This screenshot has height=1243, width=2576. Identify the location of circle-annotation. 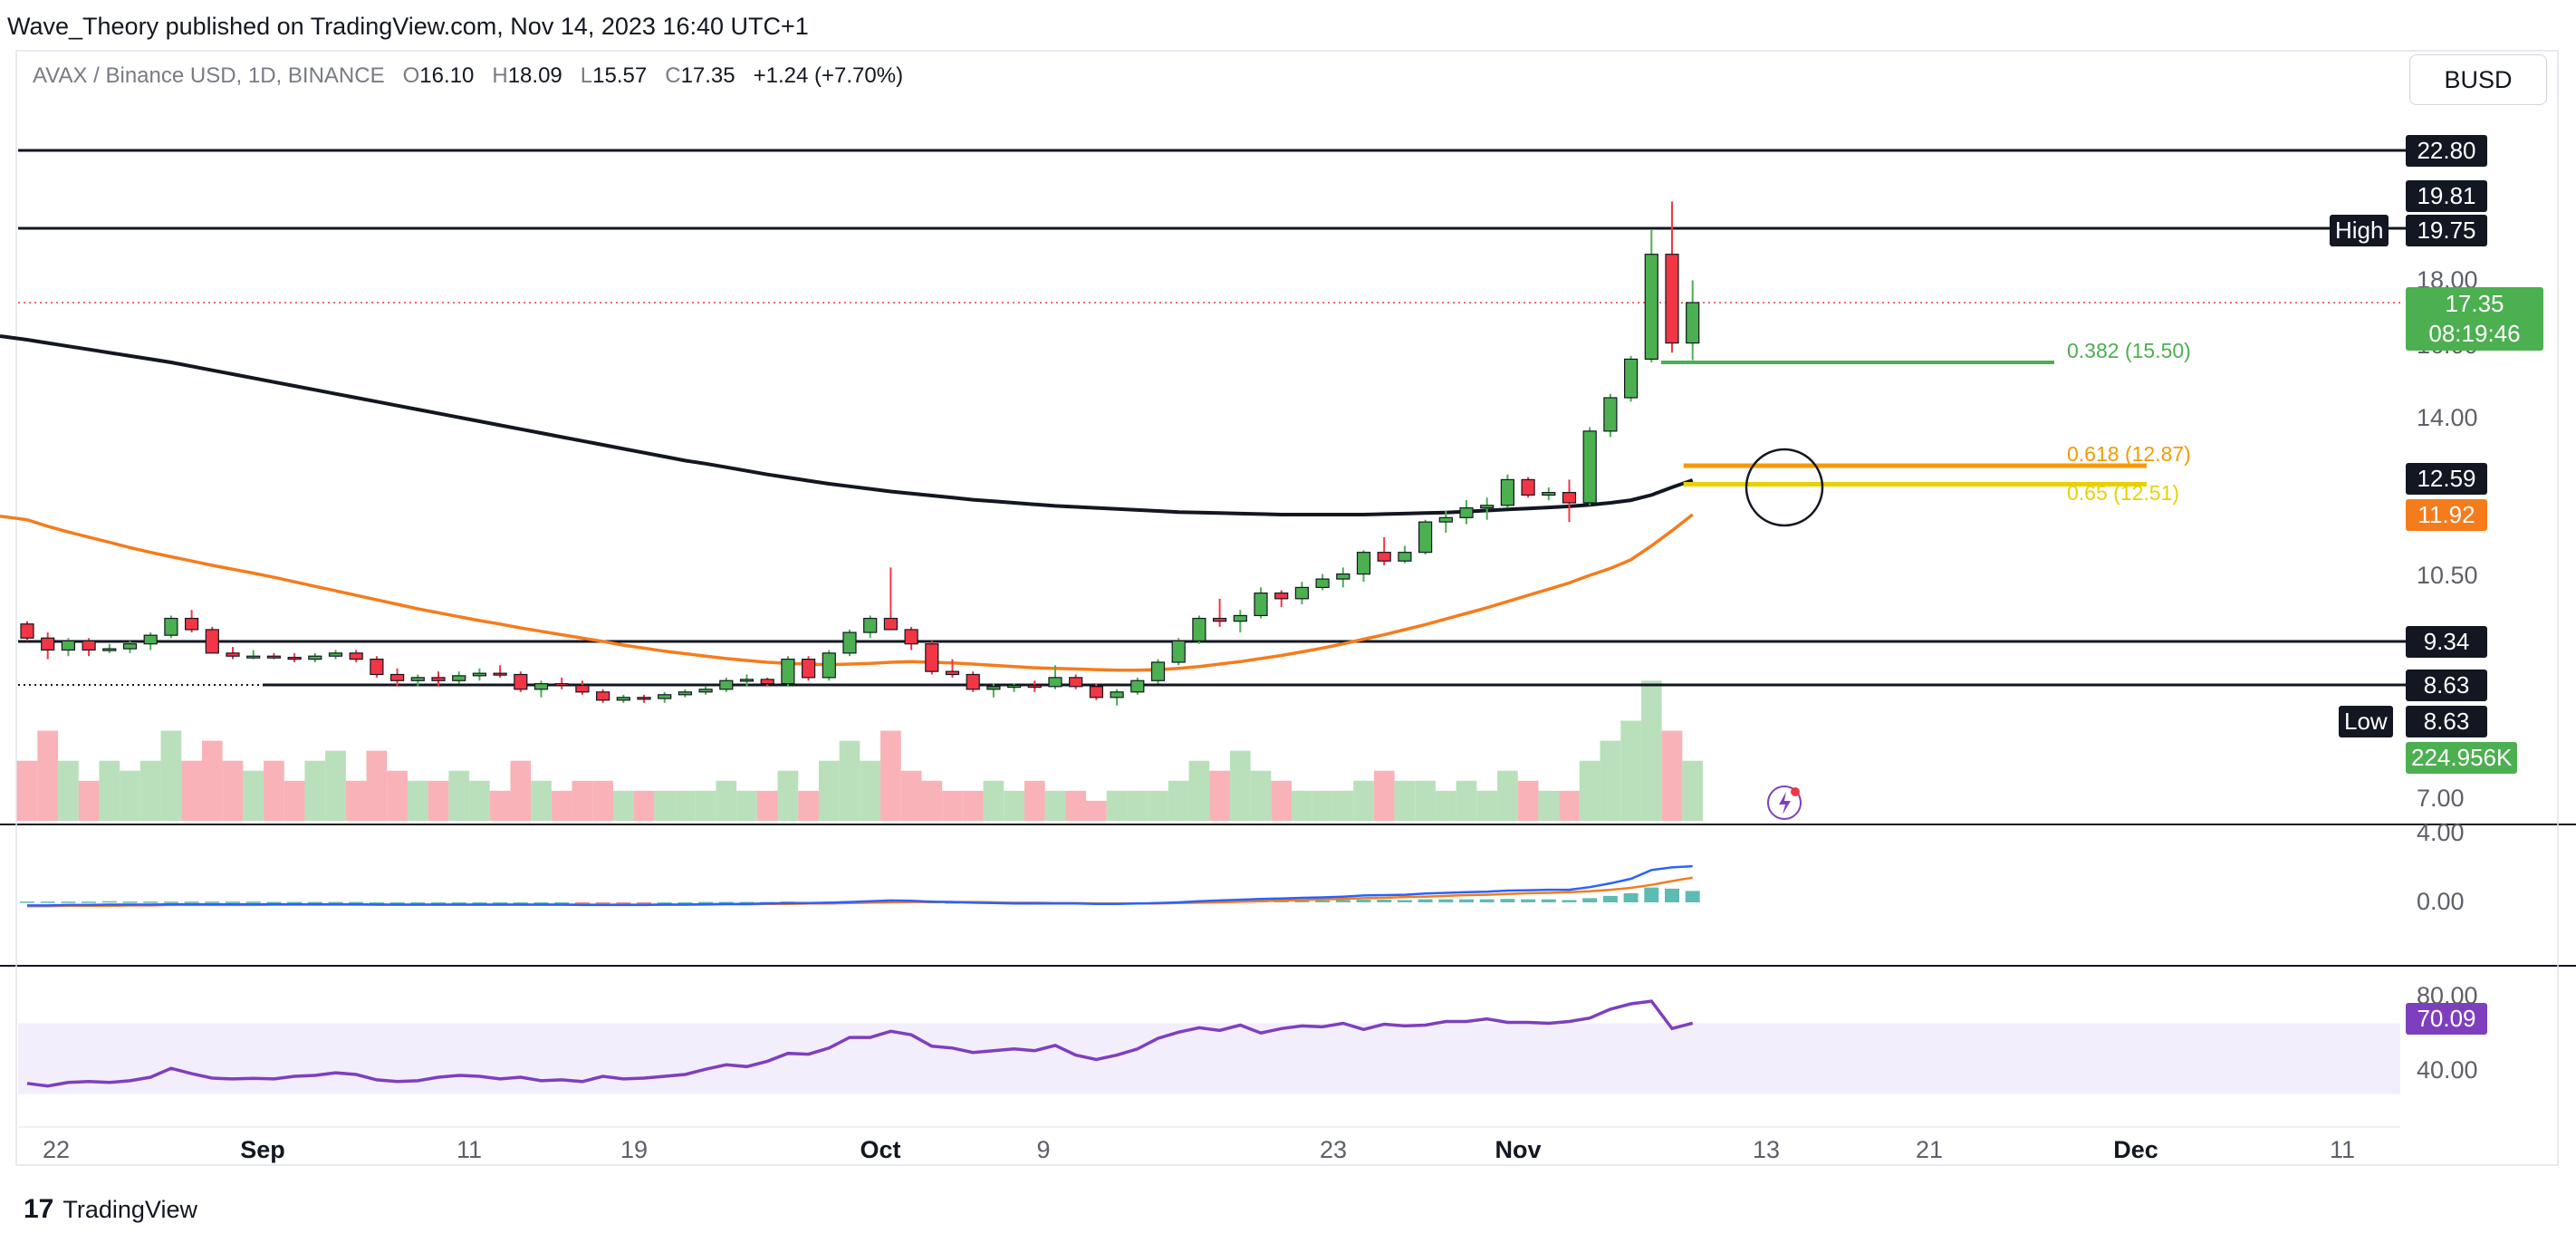
(1784, 487).